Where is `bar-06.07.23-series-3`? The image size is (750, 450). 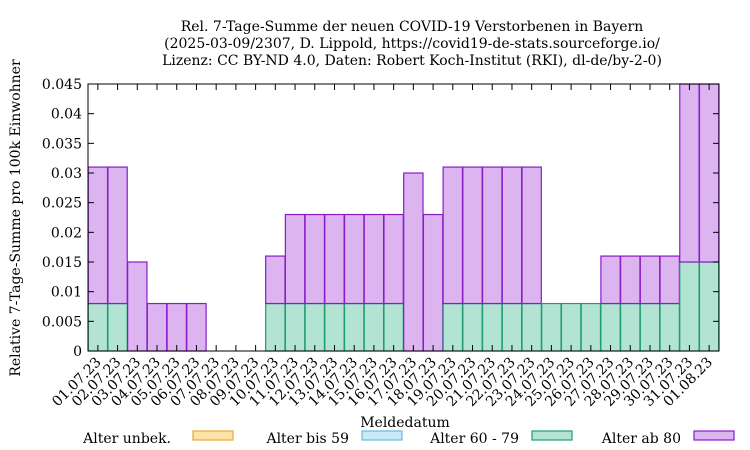
bar-06.07.23-series-3 is located at coordinates (196, 327).